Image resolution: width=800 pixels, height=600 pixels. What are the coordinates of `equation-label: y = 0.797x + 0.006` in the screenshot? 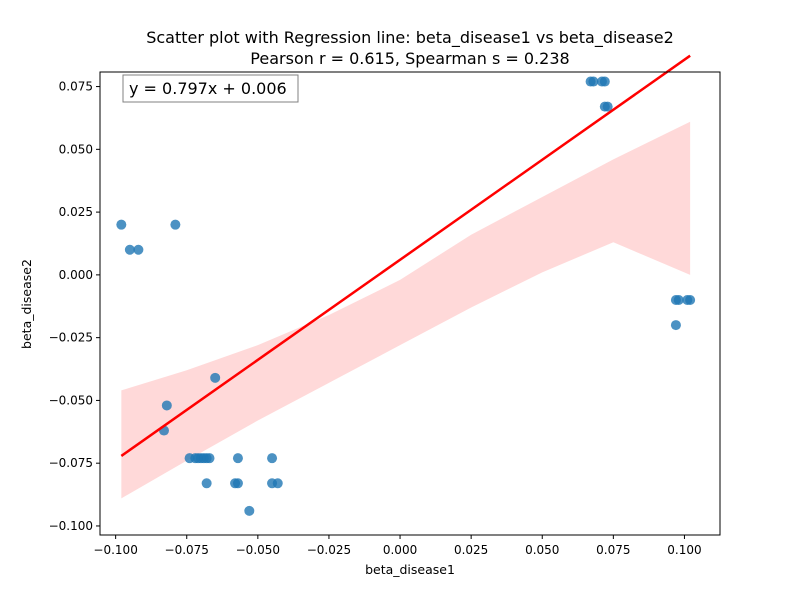 It's located at (208, 88).